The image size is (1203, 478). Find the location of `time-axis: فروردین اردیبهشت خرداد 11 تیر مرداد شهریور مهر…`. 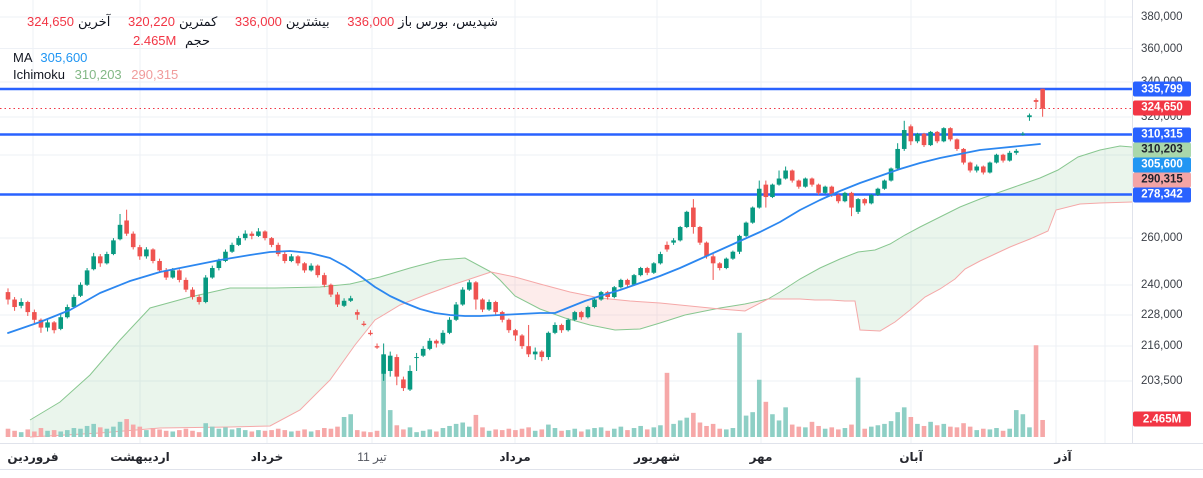

time-axis: فروردین اردیبهشت خرداد 11 تیر مرداد شهریور مهر… is located at coordinates (601, 456).